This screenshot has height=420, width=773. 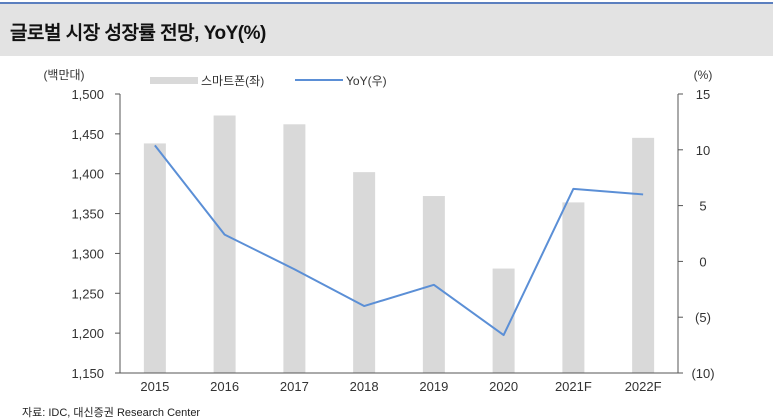 I want to click on left-tick-label: 1,450, so click(x=87, y=134).